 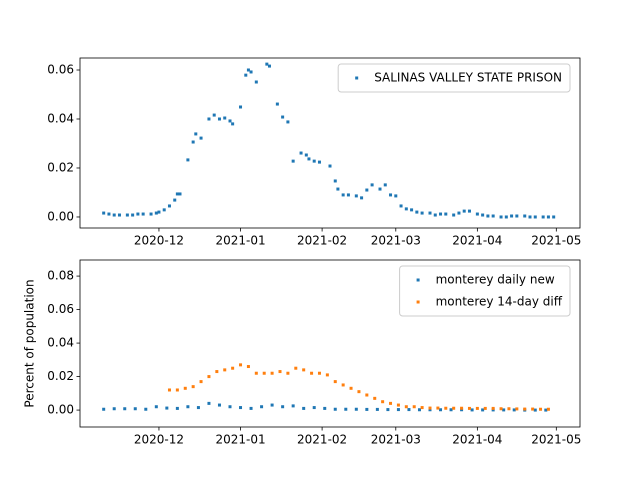 I want to click on y-tick-label: 0.08, so click(x=60, y=276).